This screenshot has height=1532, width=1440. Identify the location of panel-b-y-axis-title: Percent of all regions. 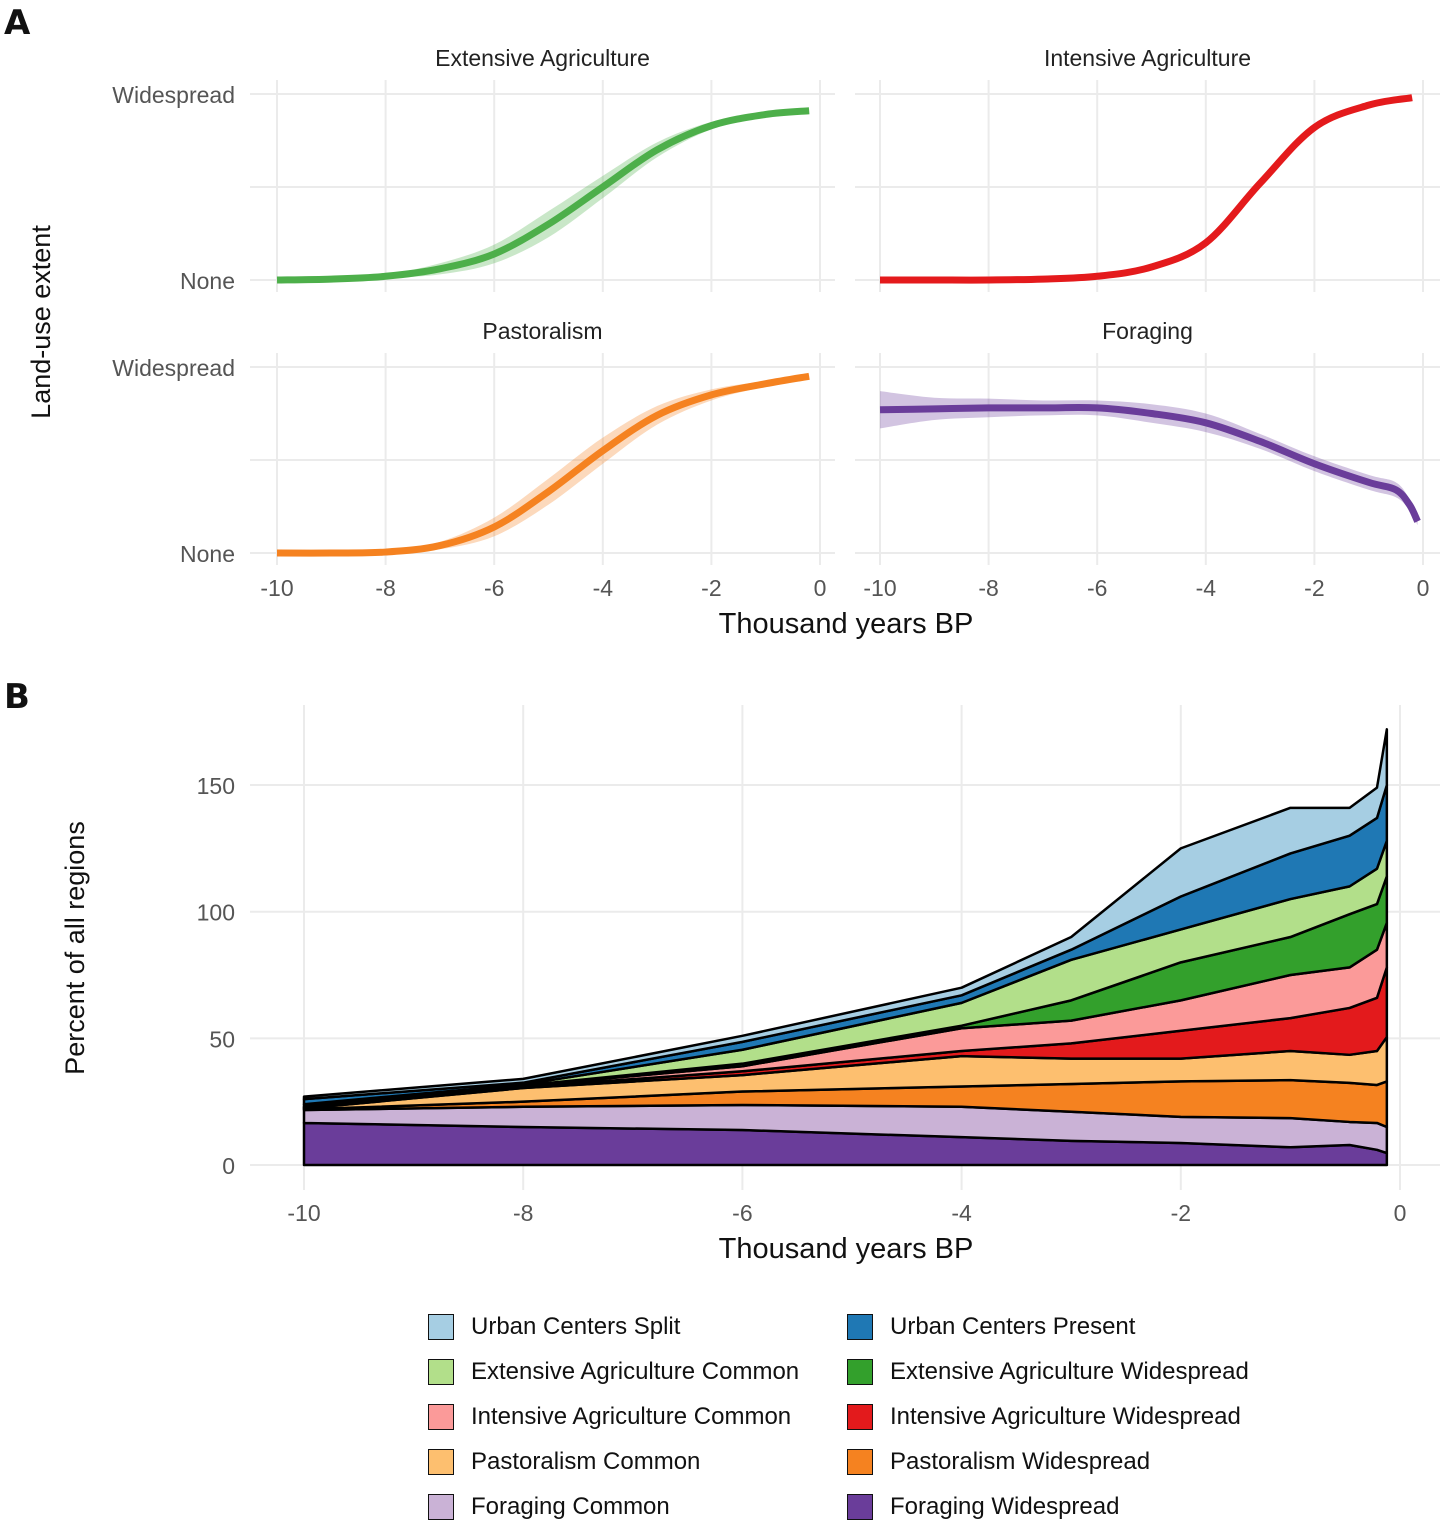
(75, 948).